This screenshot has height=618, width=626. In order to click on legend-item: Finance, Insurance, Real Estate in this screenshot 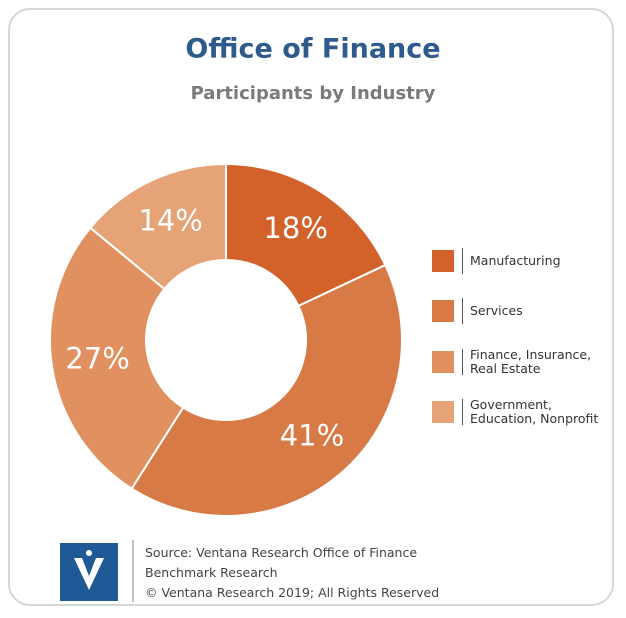, I will do `click(526, 362)`.